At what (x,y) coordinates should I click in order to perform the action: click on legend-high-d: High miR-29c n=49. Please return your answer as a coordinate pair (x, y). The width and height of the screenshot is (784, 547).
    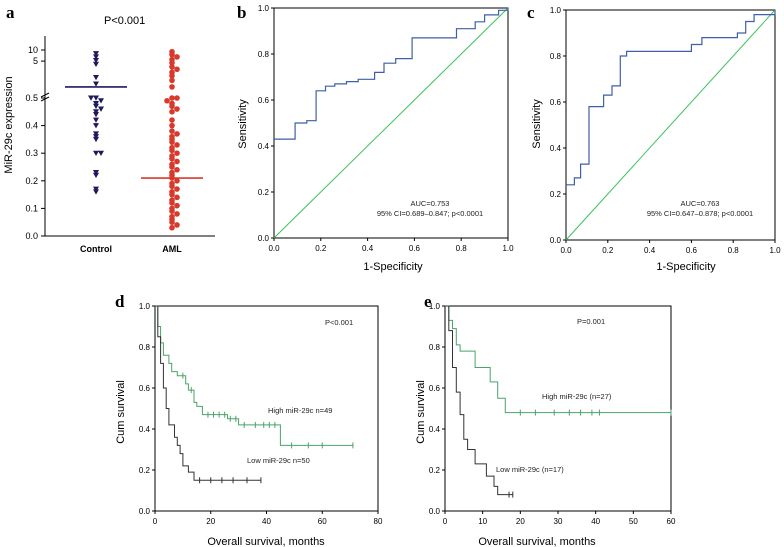
    Looking at the image, I should click on (300, 410).